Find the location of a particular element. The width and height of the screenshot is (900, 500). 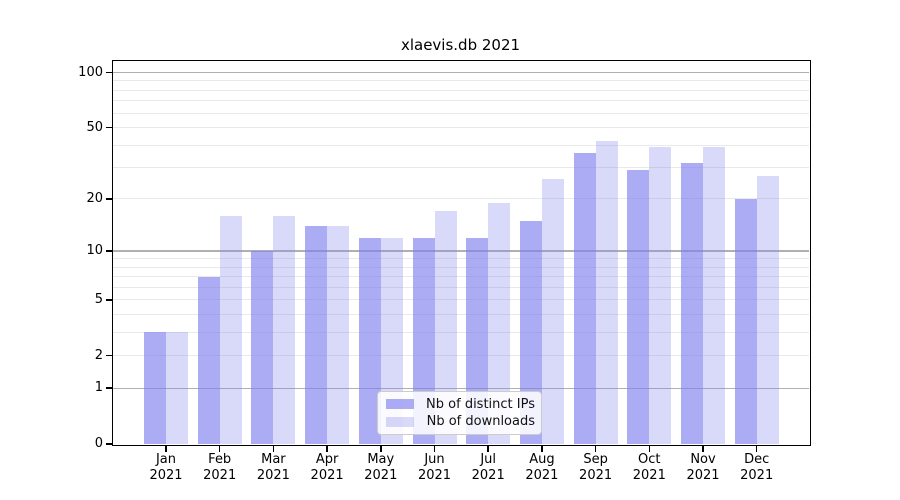

legend-item-downloads: Nb of downloads is located at coordinates (459, 421).